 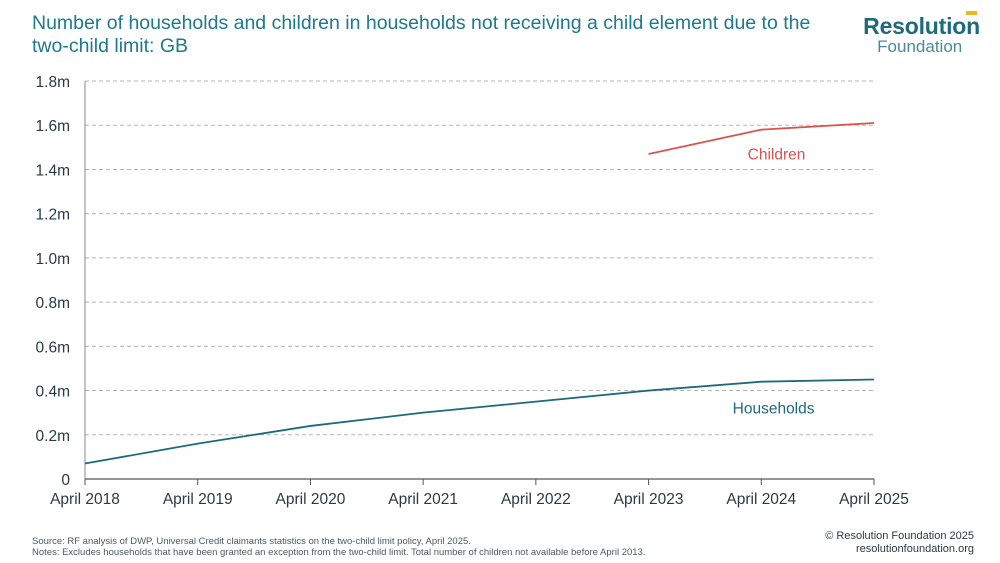 What do you see at coordinates (53, 126) in the screenshot?
I see `y-tick-label: 1.6m` at bounding box center [53, 126].